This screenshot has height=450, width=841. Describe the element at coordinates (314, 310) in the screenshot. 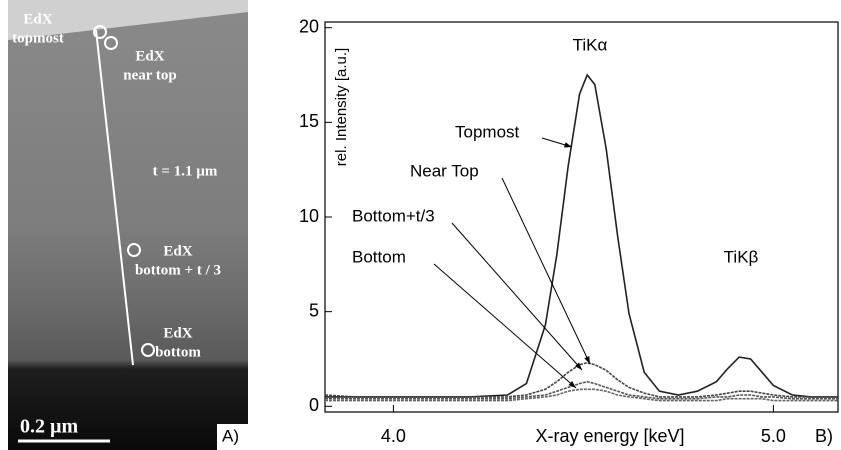

I see `y-tick-label: 5` at that location.